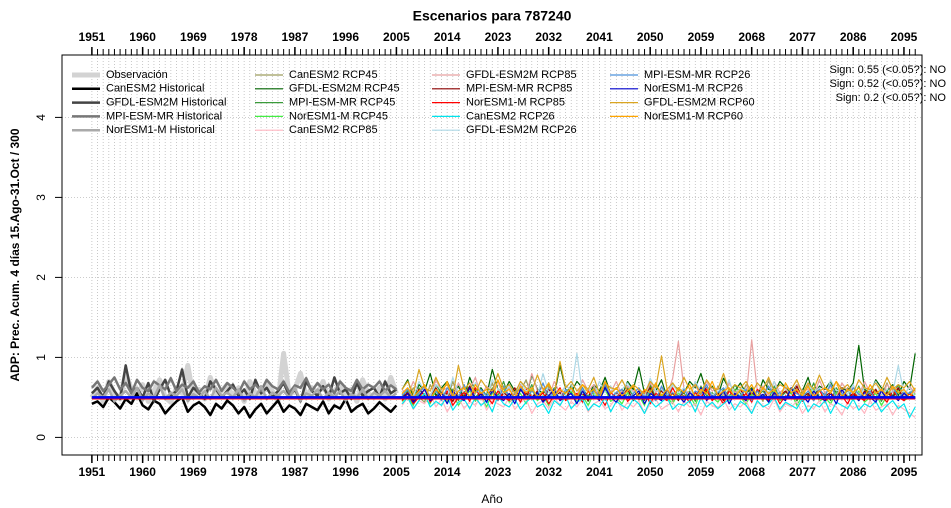 The height and width of the screenshot is (508, 951). I want to click on x-tick-label: 2095, so click(904, 472).